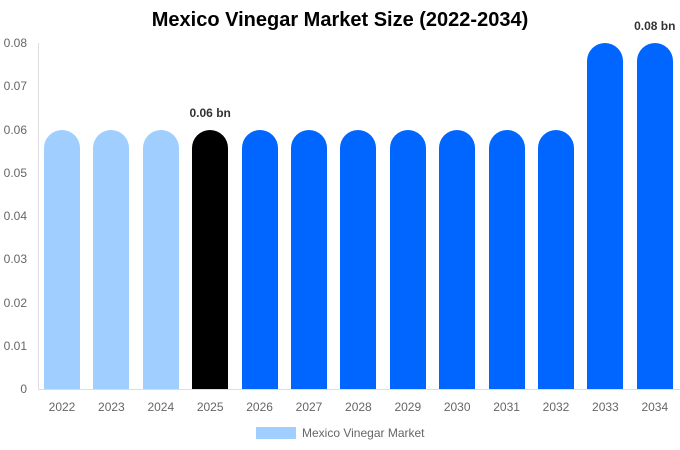 The height and width of the screenshot is (450, 680). I want to click on y-tick-label: 0.04, so click(15, 216).